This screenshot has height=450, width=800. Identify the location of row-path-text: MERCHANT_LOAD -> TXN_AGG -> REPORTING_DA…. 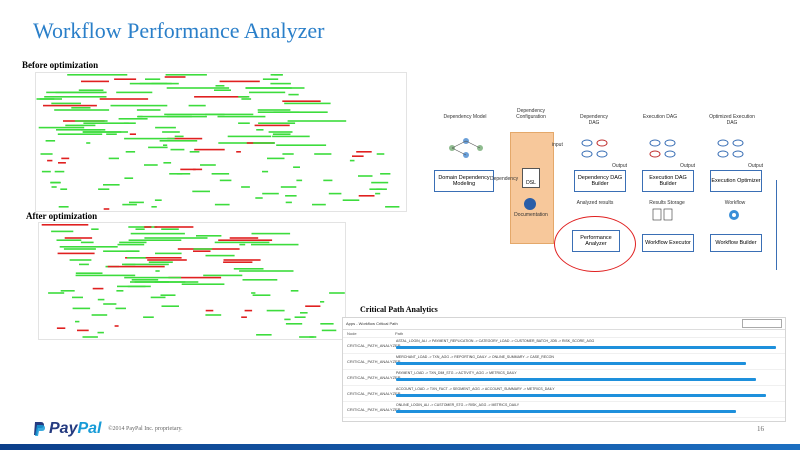
(475, 357).